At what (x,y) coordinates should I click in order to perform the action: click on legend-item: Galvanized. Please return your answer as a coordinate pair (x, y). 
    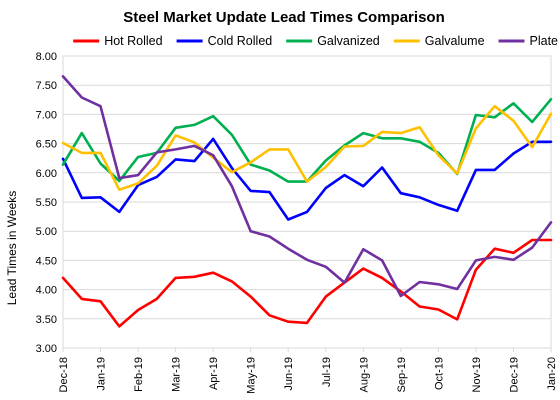
    Looking at the image, I should click on (333, 41).